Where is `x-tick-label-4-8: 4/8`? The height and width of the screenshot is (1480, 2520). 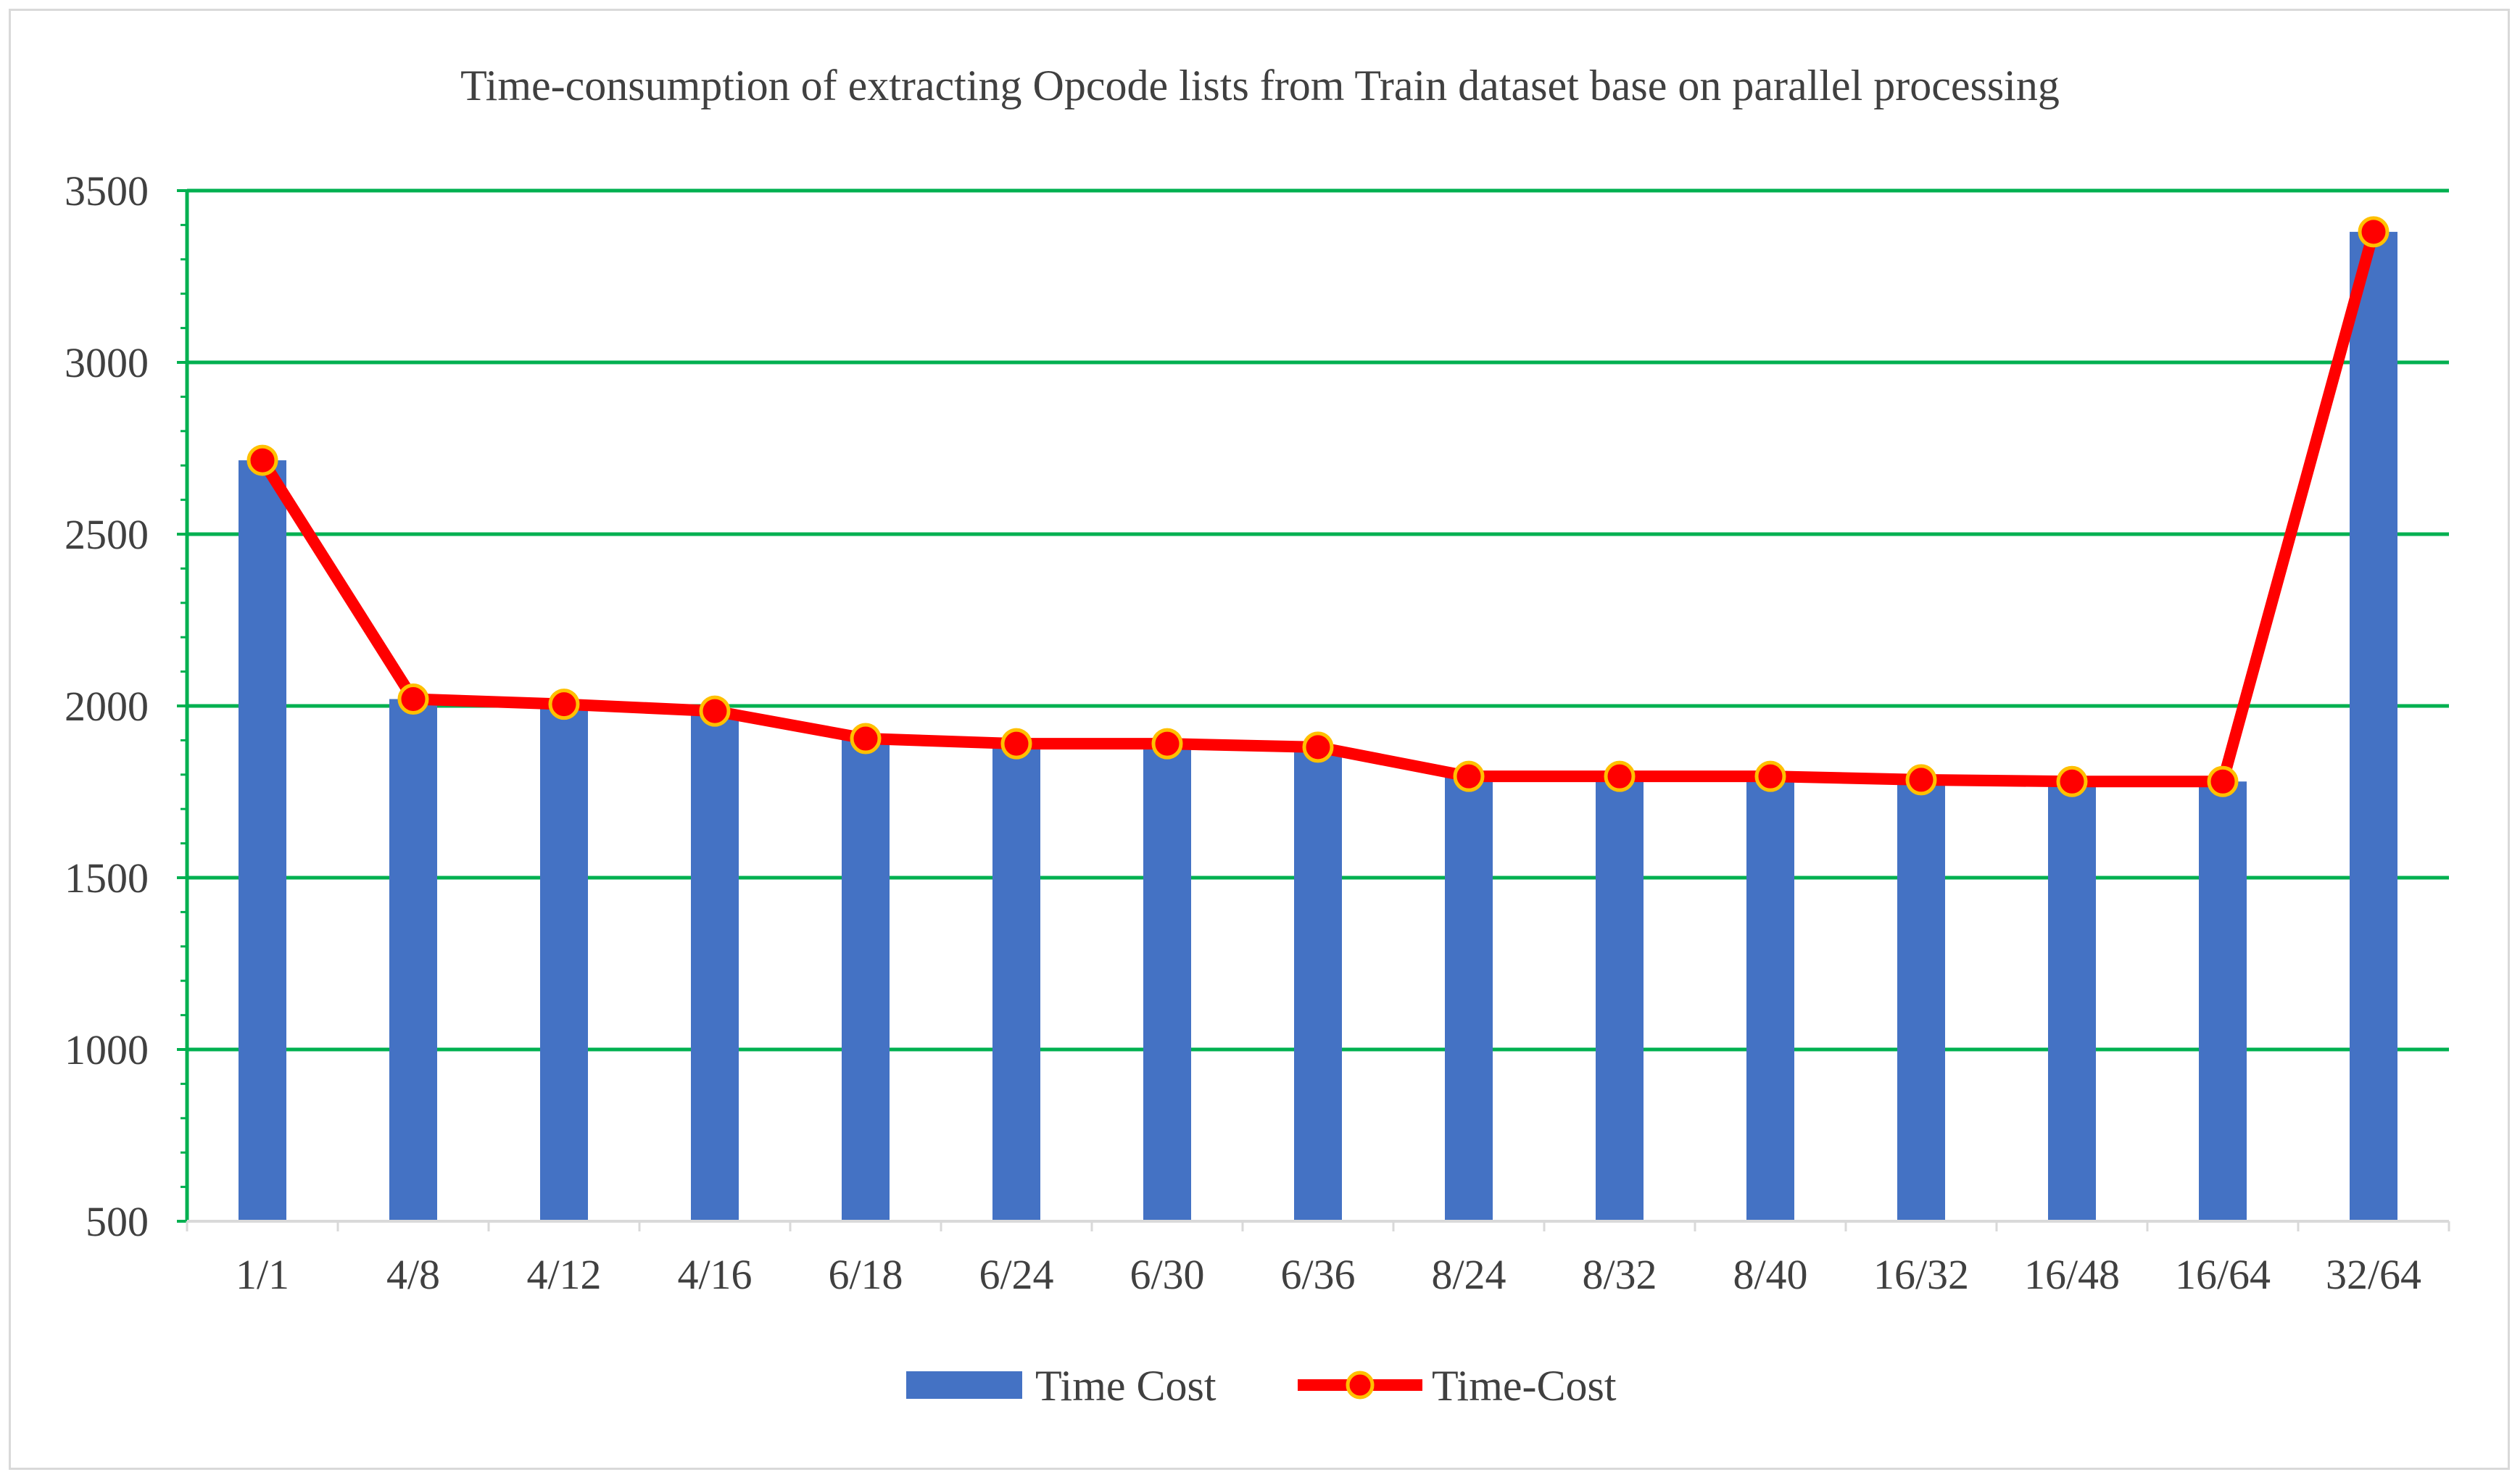
x-tick-label-4-8: 4/8 is located at coordinates (413, 1274).